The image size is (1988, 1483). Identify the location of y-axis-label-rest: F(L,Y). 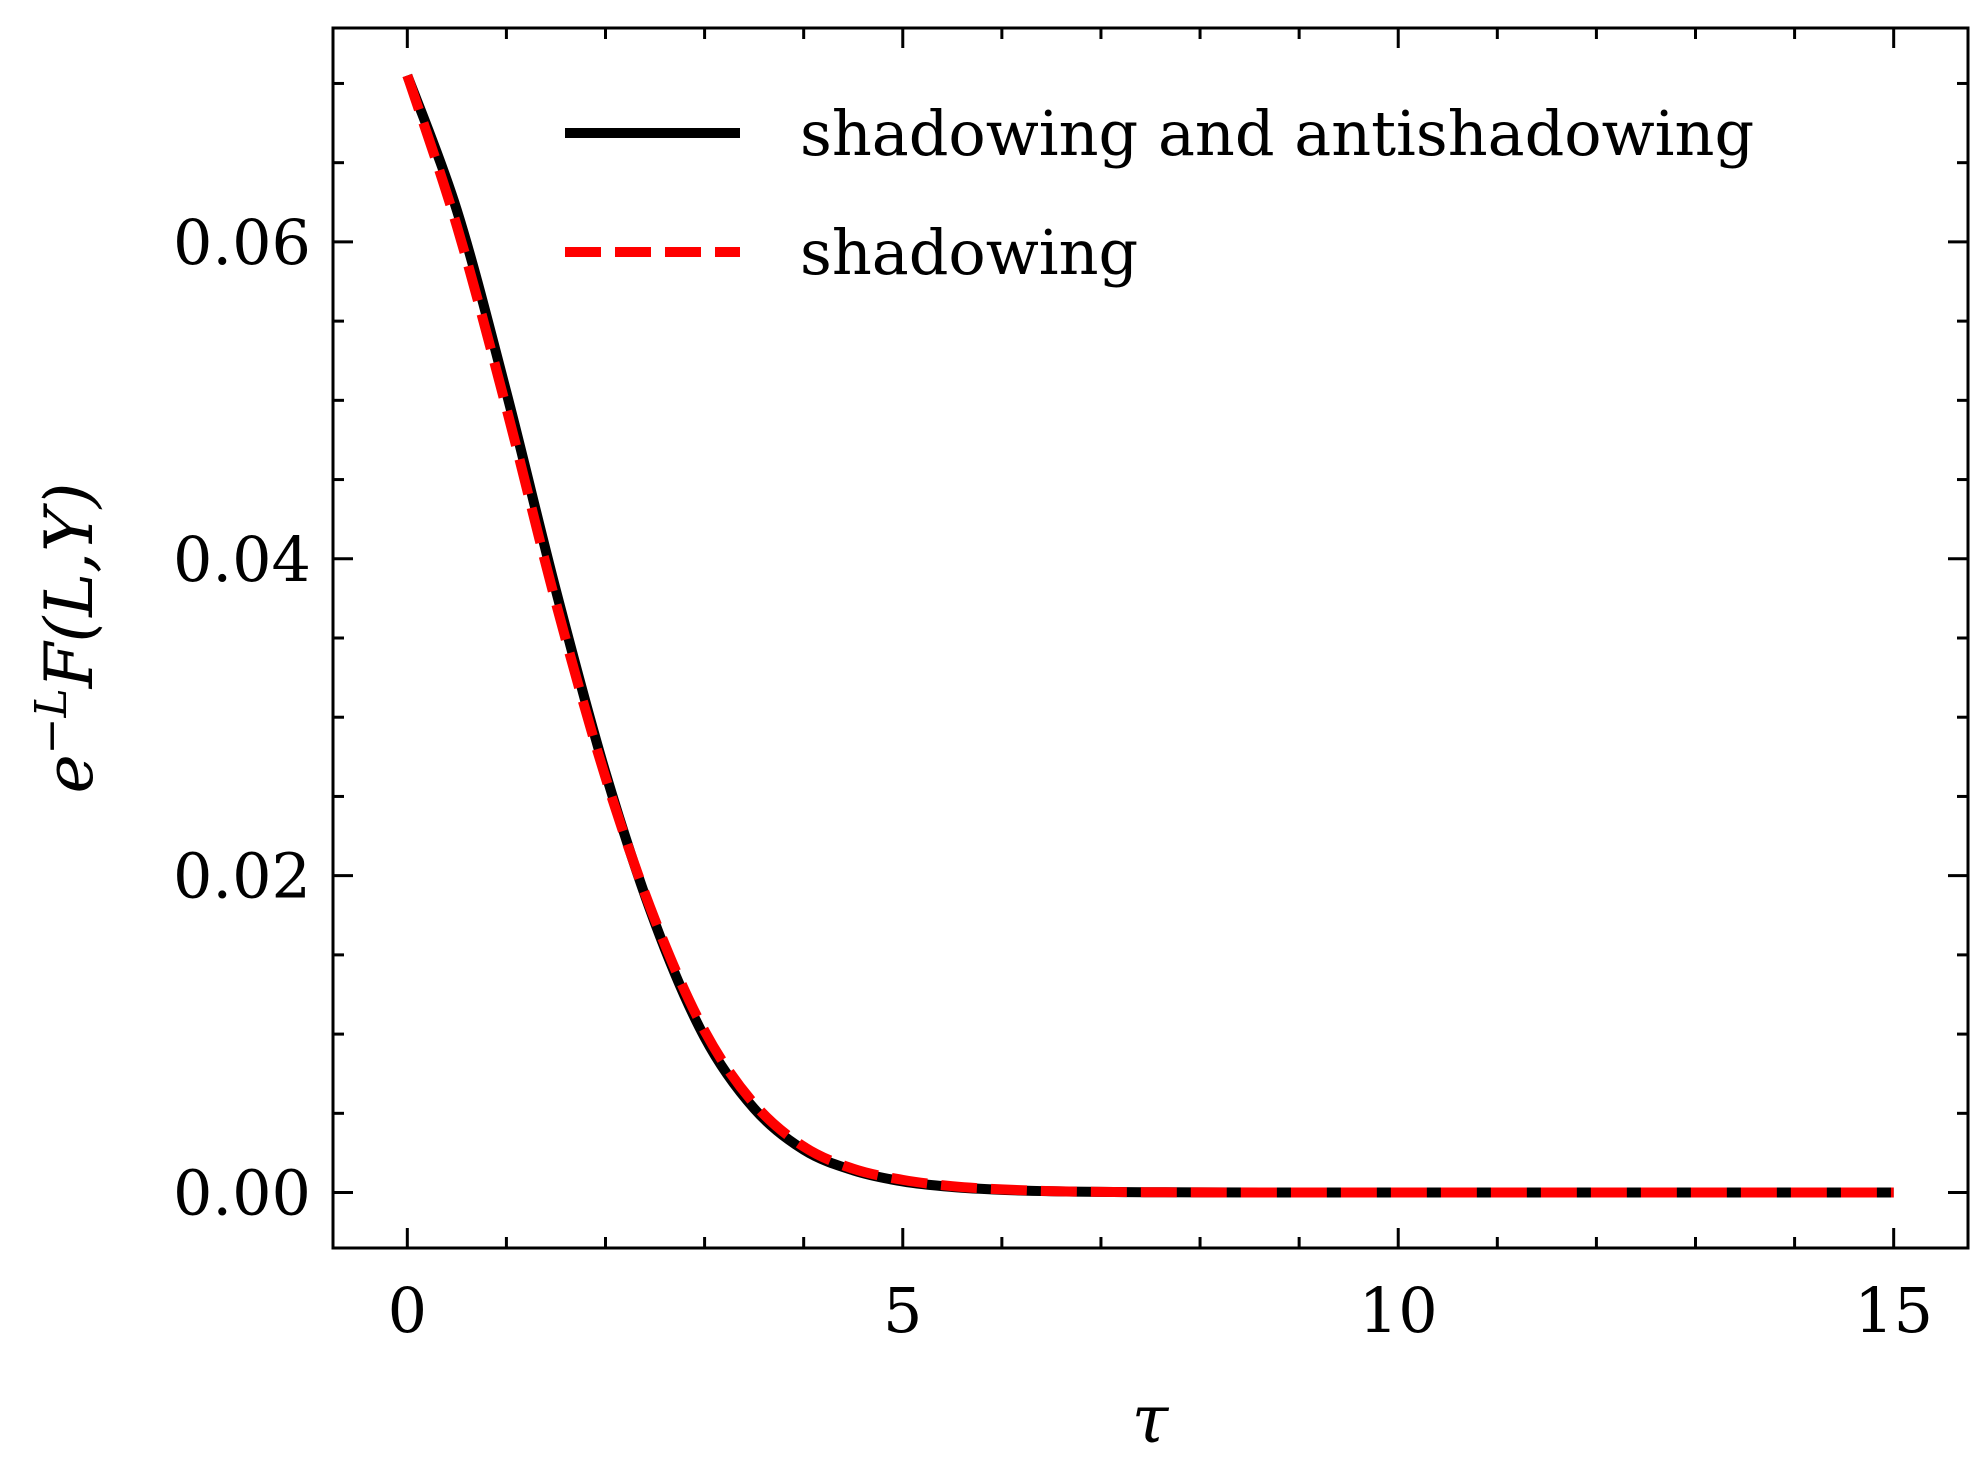
(69, 586).